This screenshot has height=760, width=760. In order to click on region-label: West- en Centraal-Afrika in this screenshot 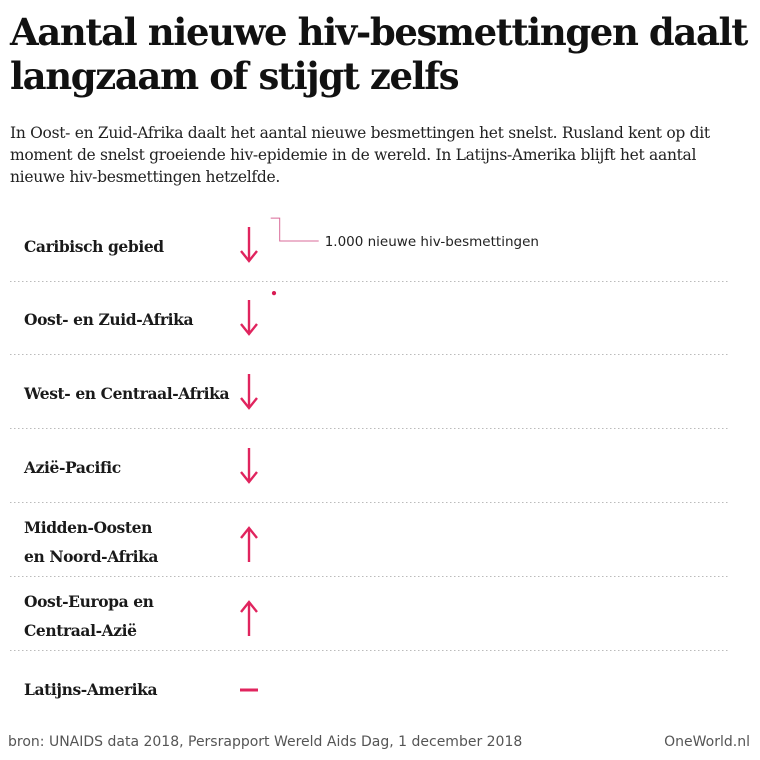, I will do `click(126, 393)`.